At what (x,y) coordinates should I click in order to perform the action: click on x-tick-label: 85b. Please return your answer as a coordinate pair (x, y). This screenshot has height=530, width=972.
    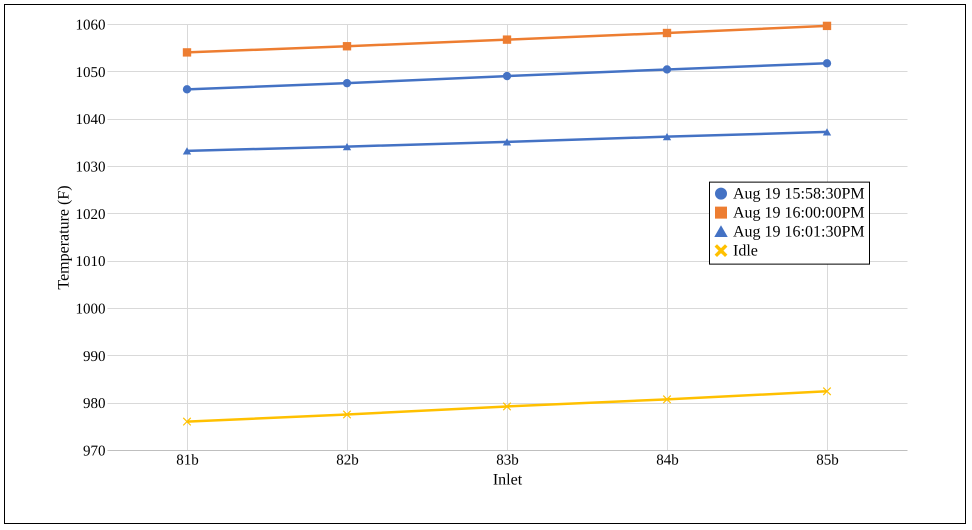
    Looking at the image, I should click on (827, 460).